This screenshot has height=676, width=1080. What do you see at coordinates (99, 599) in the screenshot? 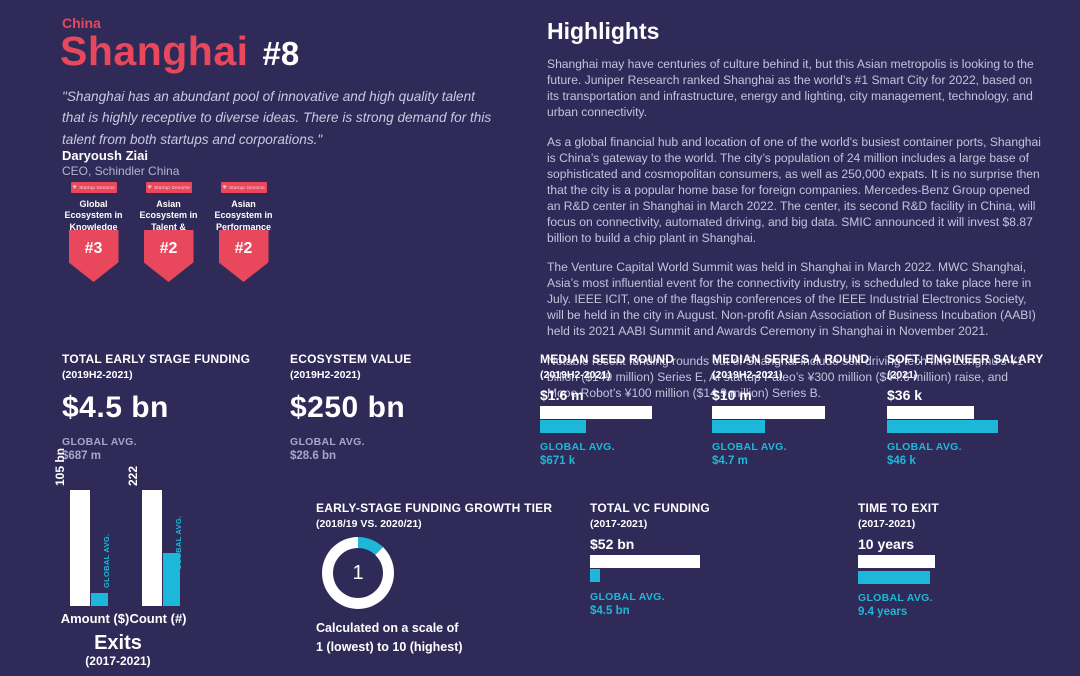
I see `exits-amount-global-bar` at bounding box center [99, 599].